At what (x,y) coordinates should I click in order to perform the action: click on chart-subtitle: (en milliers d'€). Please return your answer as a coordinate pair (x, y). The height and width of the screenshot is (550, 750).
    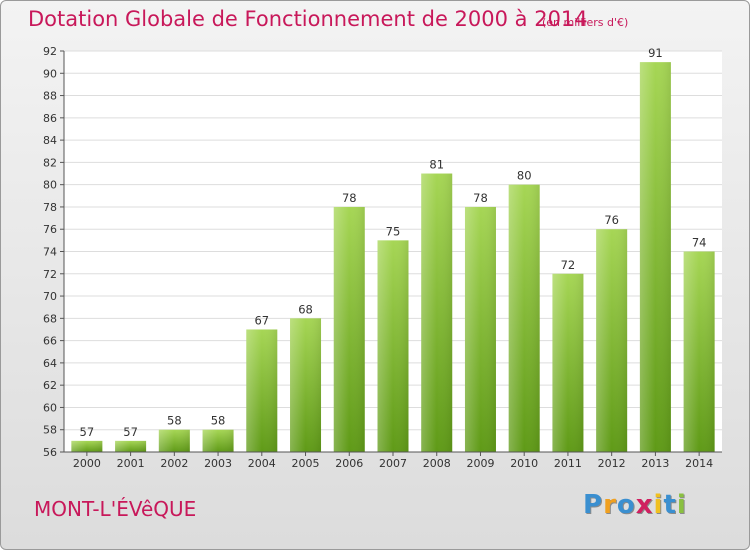
    Looking at the image, I should click on (585, 22).